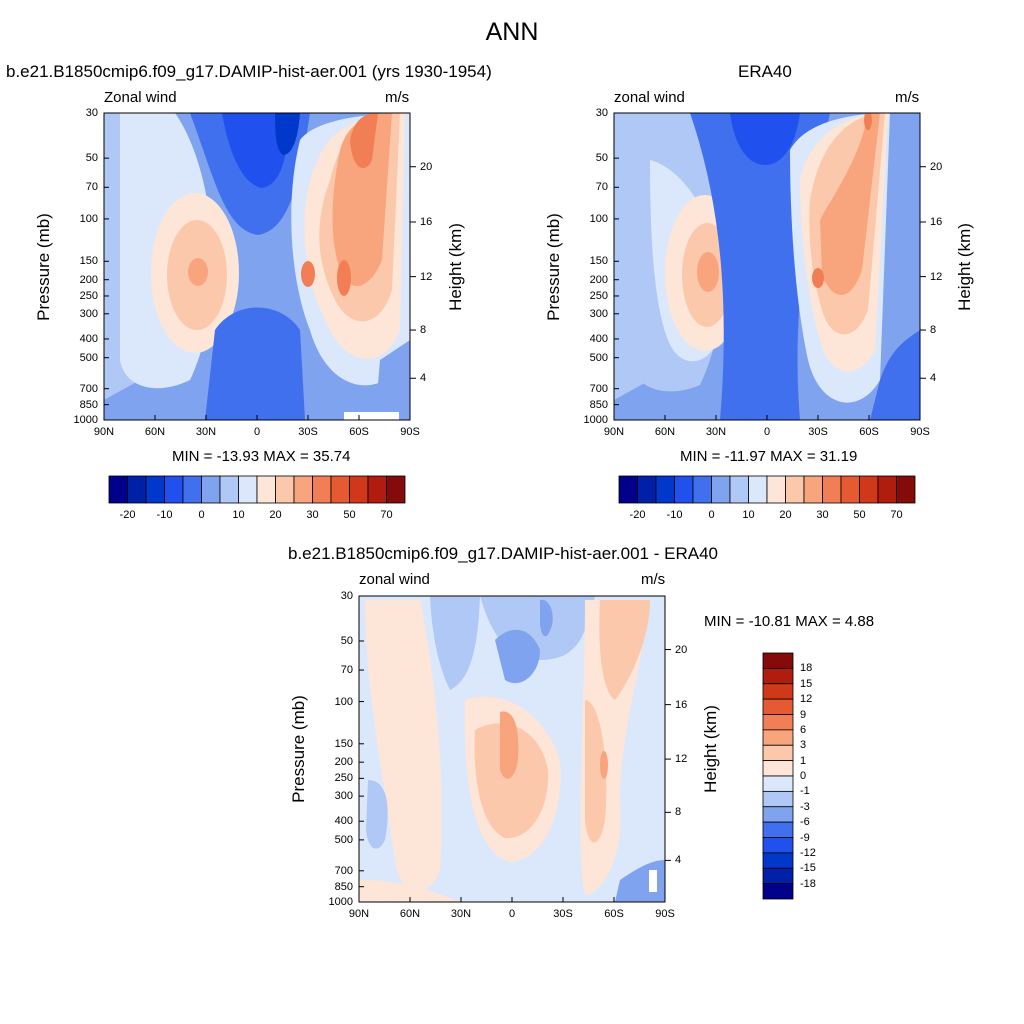 This screenshot has height=1024, width=1024. Describe the element at coordinates (261, 456) in the screenshot. I see `panel1-minmax: MIN = -13.93 MAX = 35.74` at that location.